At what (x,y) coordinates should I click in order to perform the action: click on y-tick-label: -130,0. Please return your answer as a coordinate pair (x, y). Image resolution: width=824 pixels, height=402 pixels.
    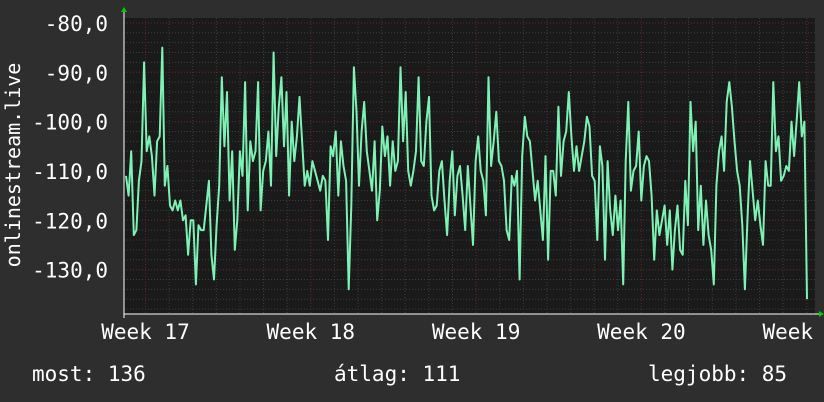
    Looking at the image, I should click on (70, 271).